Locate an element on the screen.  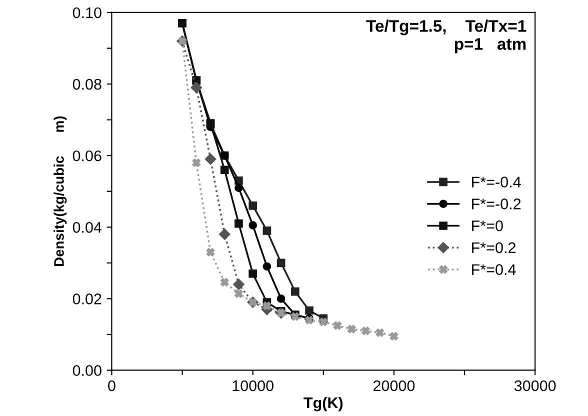
x-tick-label: 20000 is located at coordinates (394, 386).